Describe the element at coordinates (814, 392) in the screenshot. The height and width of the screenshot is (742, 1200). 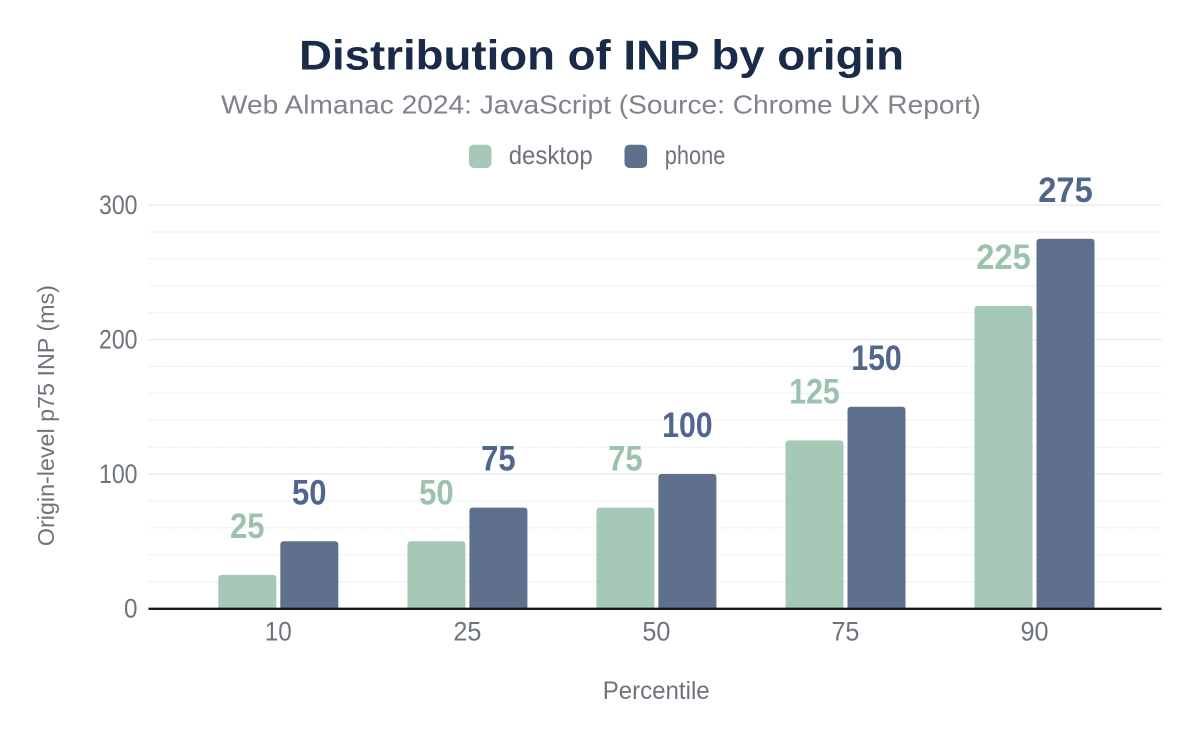
I see `svg-text: 125` at that location.